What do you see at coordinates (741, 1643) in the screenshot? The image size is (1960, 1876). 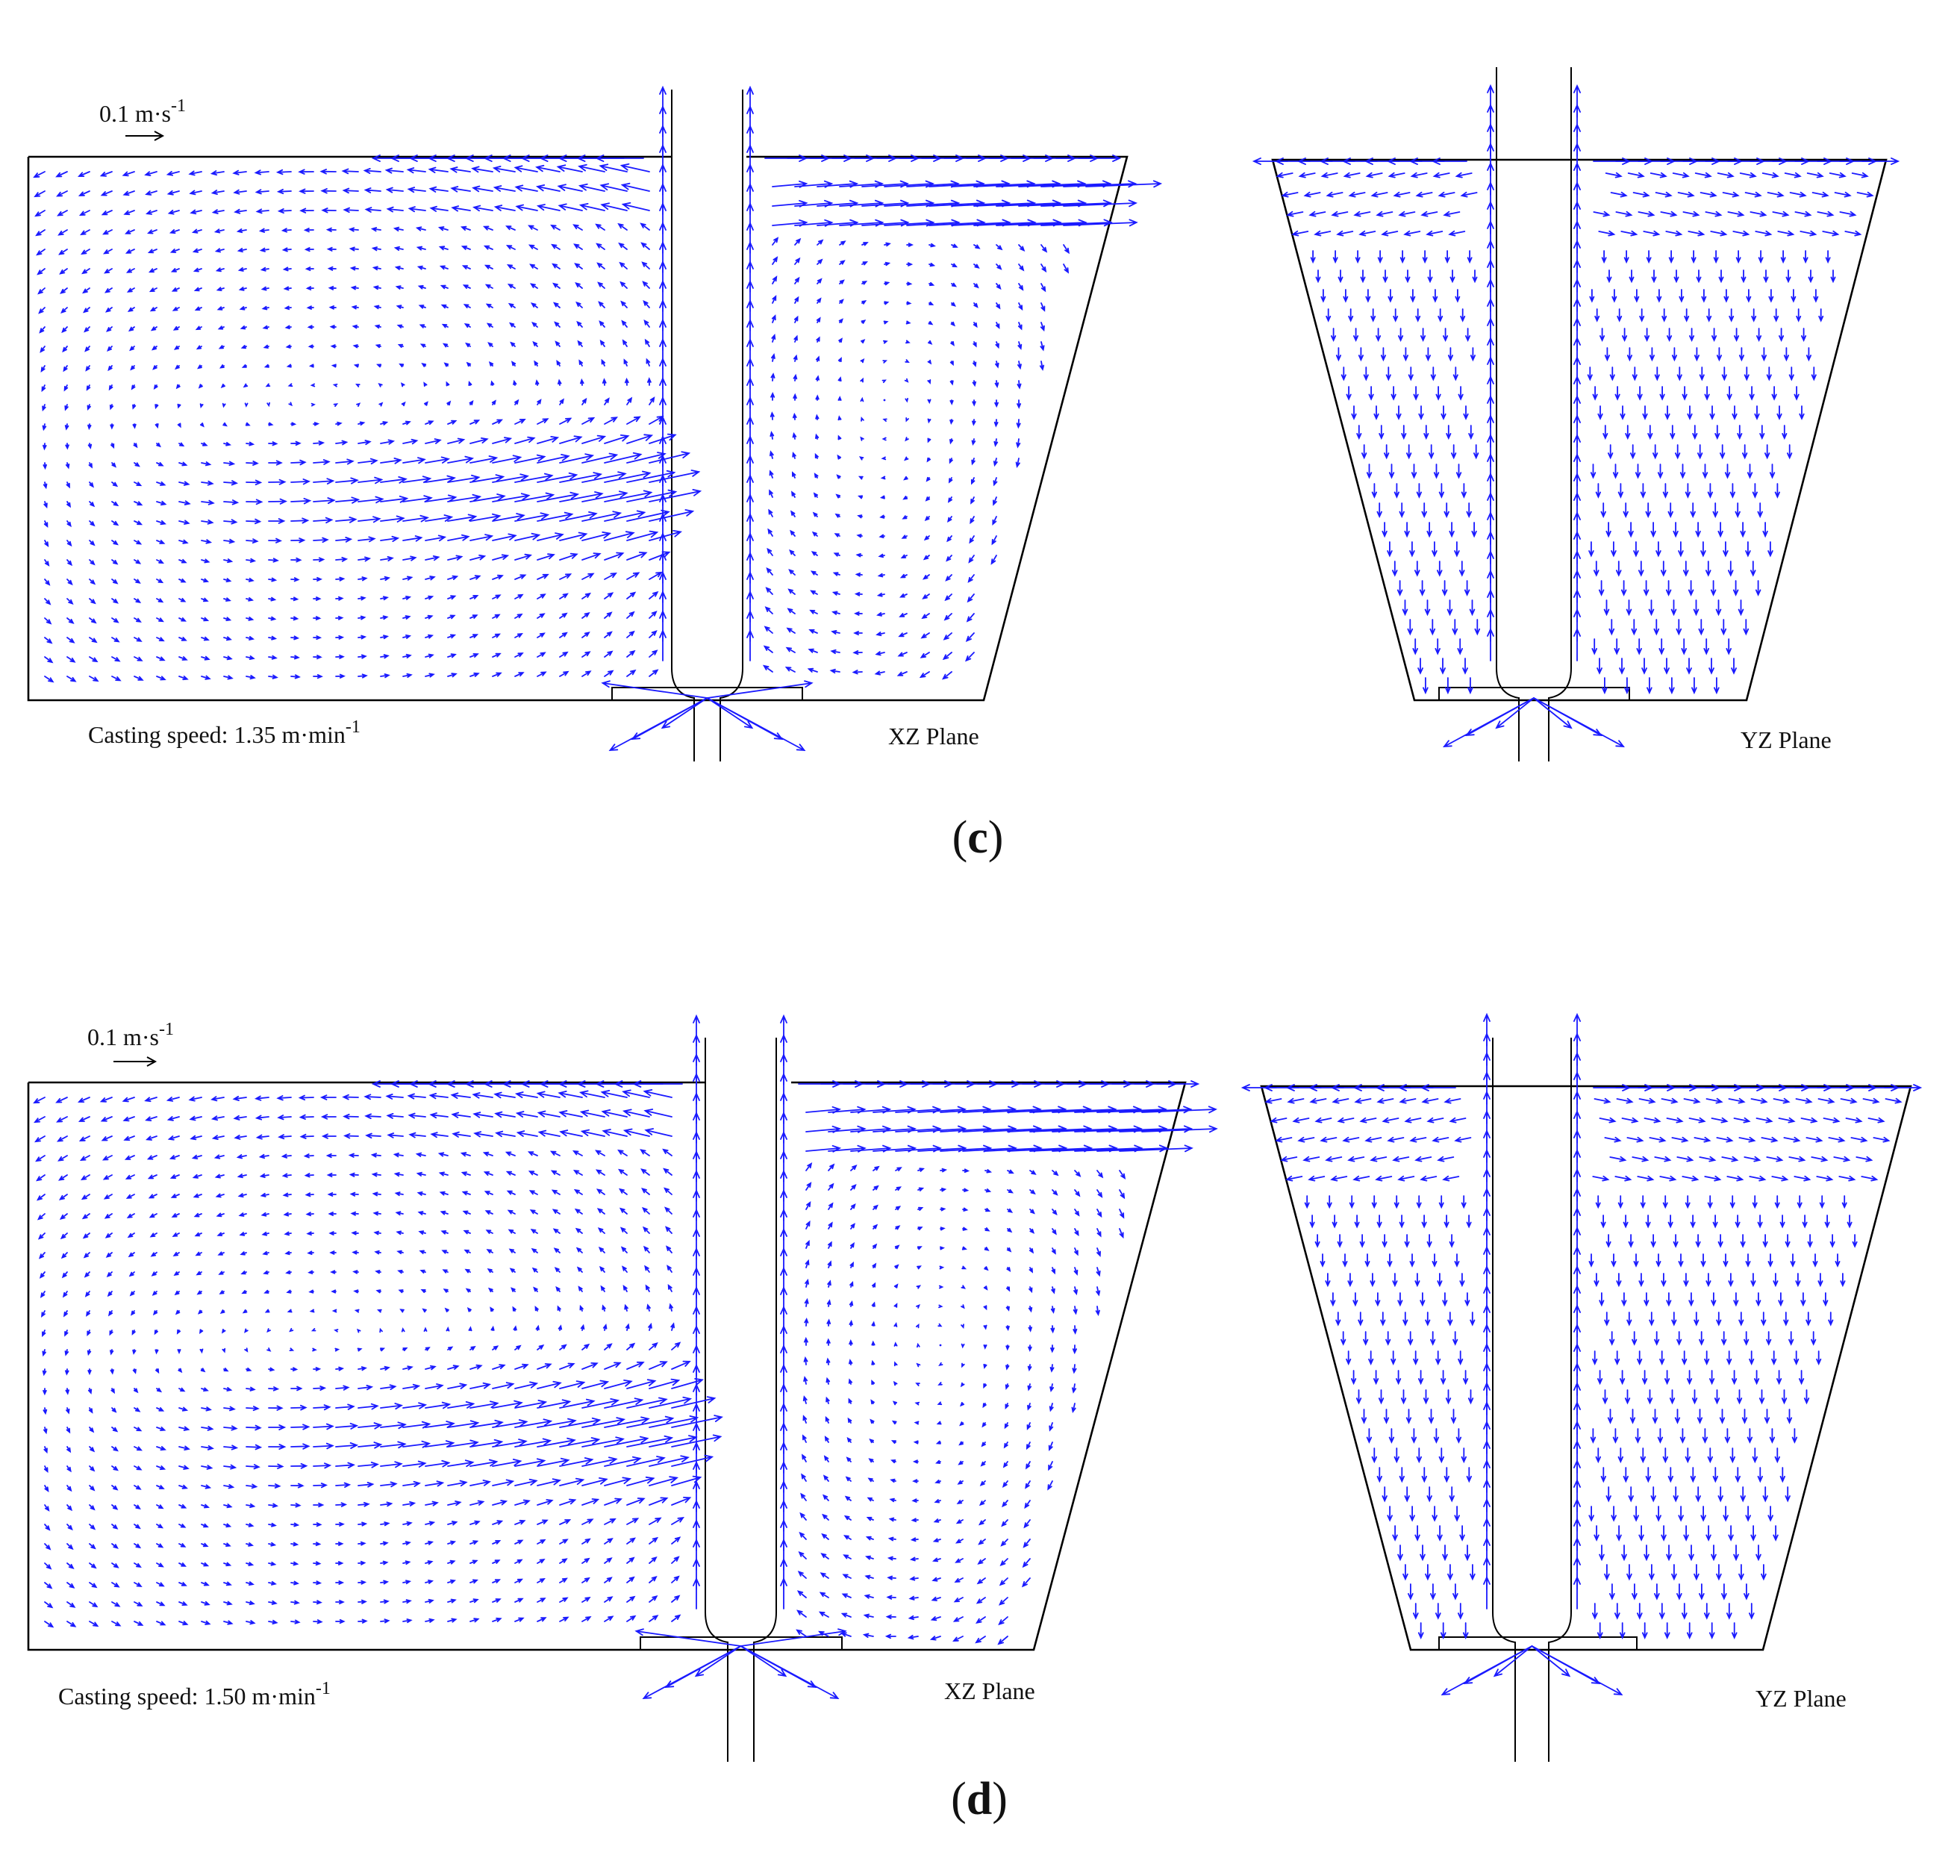 I see `panel-d-xz-nozzle-ports` at bounding box center [741, 1643].